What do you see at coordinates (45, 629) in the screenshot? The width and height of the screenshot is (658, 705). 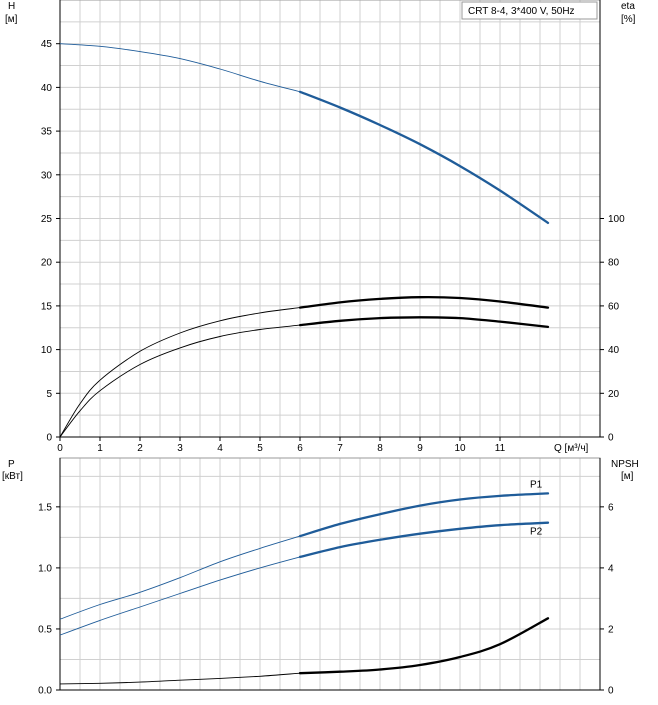 I see `left-axis-tick-label: 0.5` at bounding box center [45, 629].